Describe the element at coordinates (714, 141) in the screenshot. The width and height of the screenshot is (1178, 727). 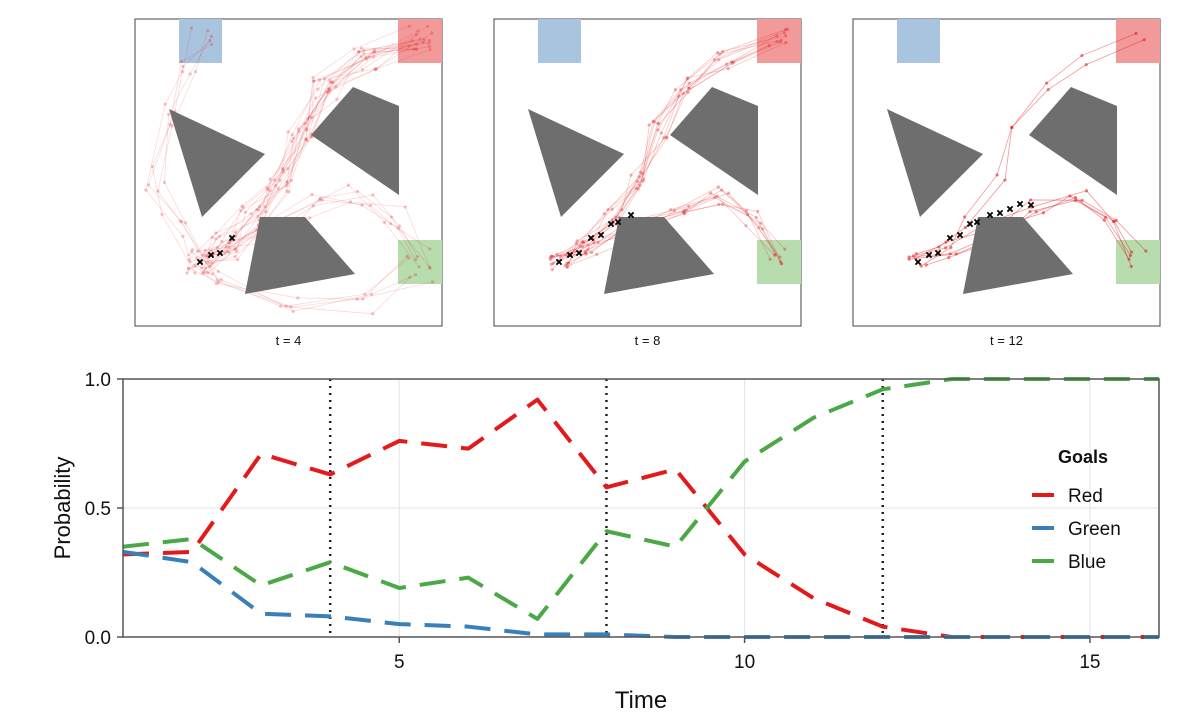
I see `obstacle-quad-upper` at that location.